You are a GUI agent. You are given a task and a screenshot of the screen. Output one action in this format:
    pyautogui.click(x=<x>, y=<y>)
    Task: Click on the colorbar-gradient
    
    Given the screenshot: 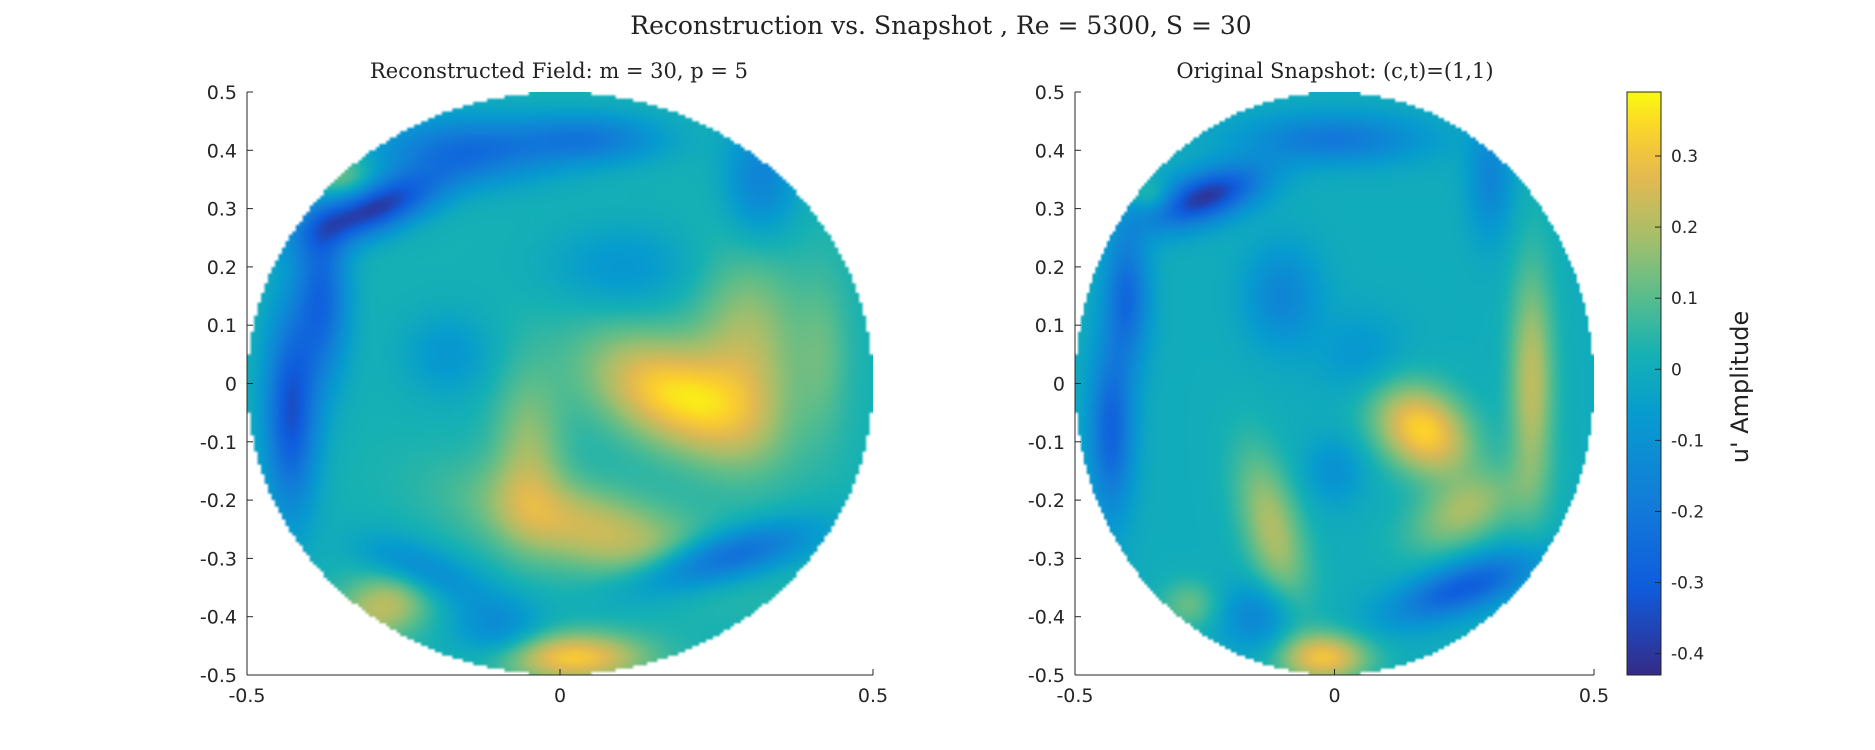 What is the action you would take?
    pyautogui.click(x=1644, y=383)
    